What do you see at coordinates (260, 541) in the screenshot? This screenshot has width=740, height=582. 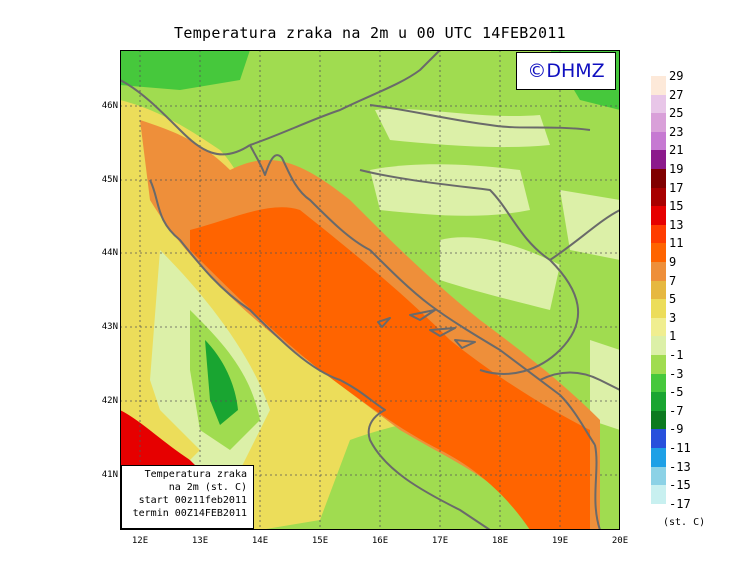 I see `lon-label-14e: 14E` at bounding box center [260, 541].